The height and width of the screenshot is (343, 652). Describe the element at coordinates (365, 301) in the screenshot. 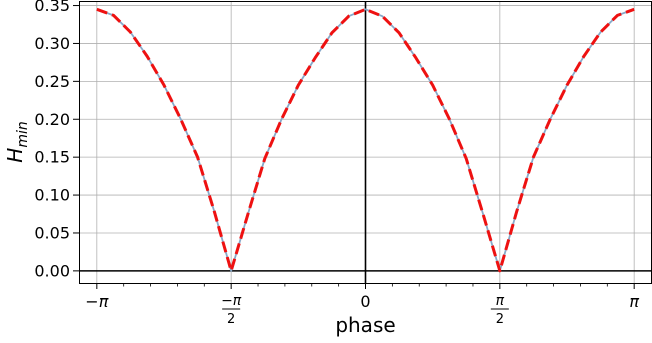

I see `x-tick-label: 0` at that location.